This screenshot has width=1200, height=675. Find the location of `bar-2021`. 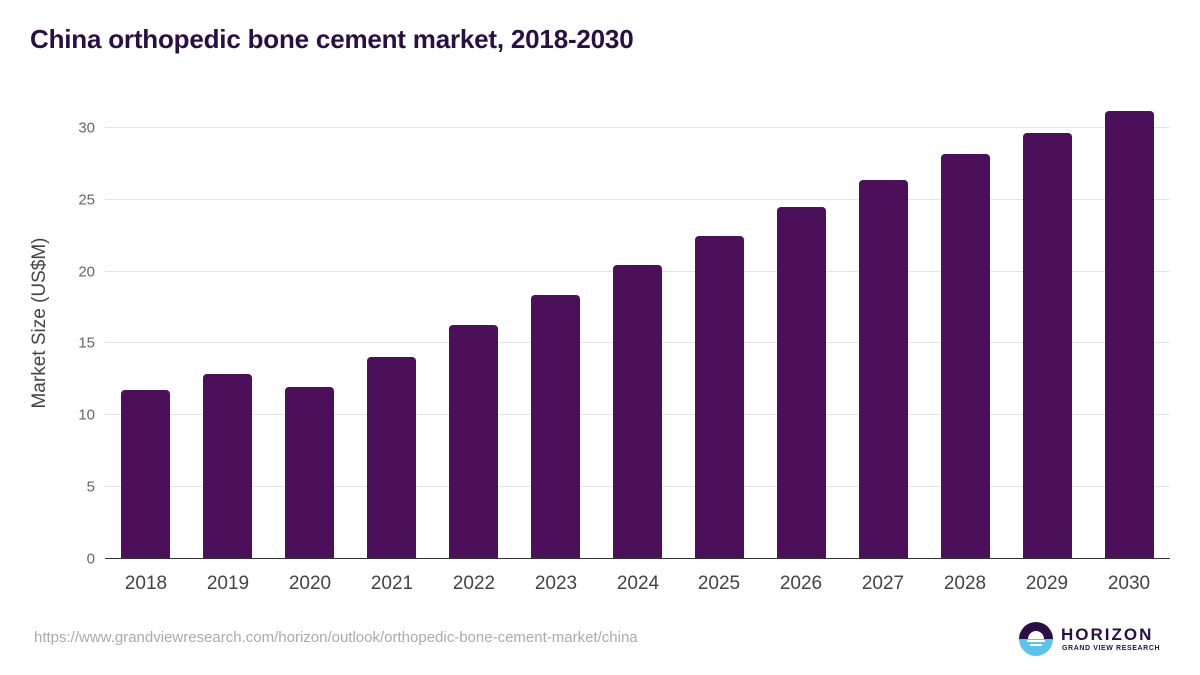

bar-2021 is located at coordinates (391, 457).